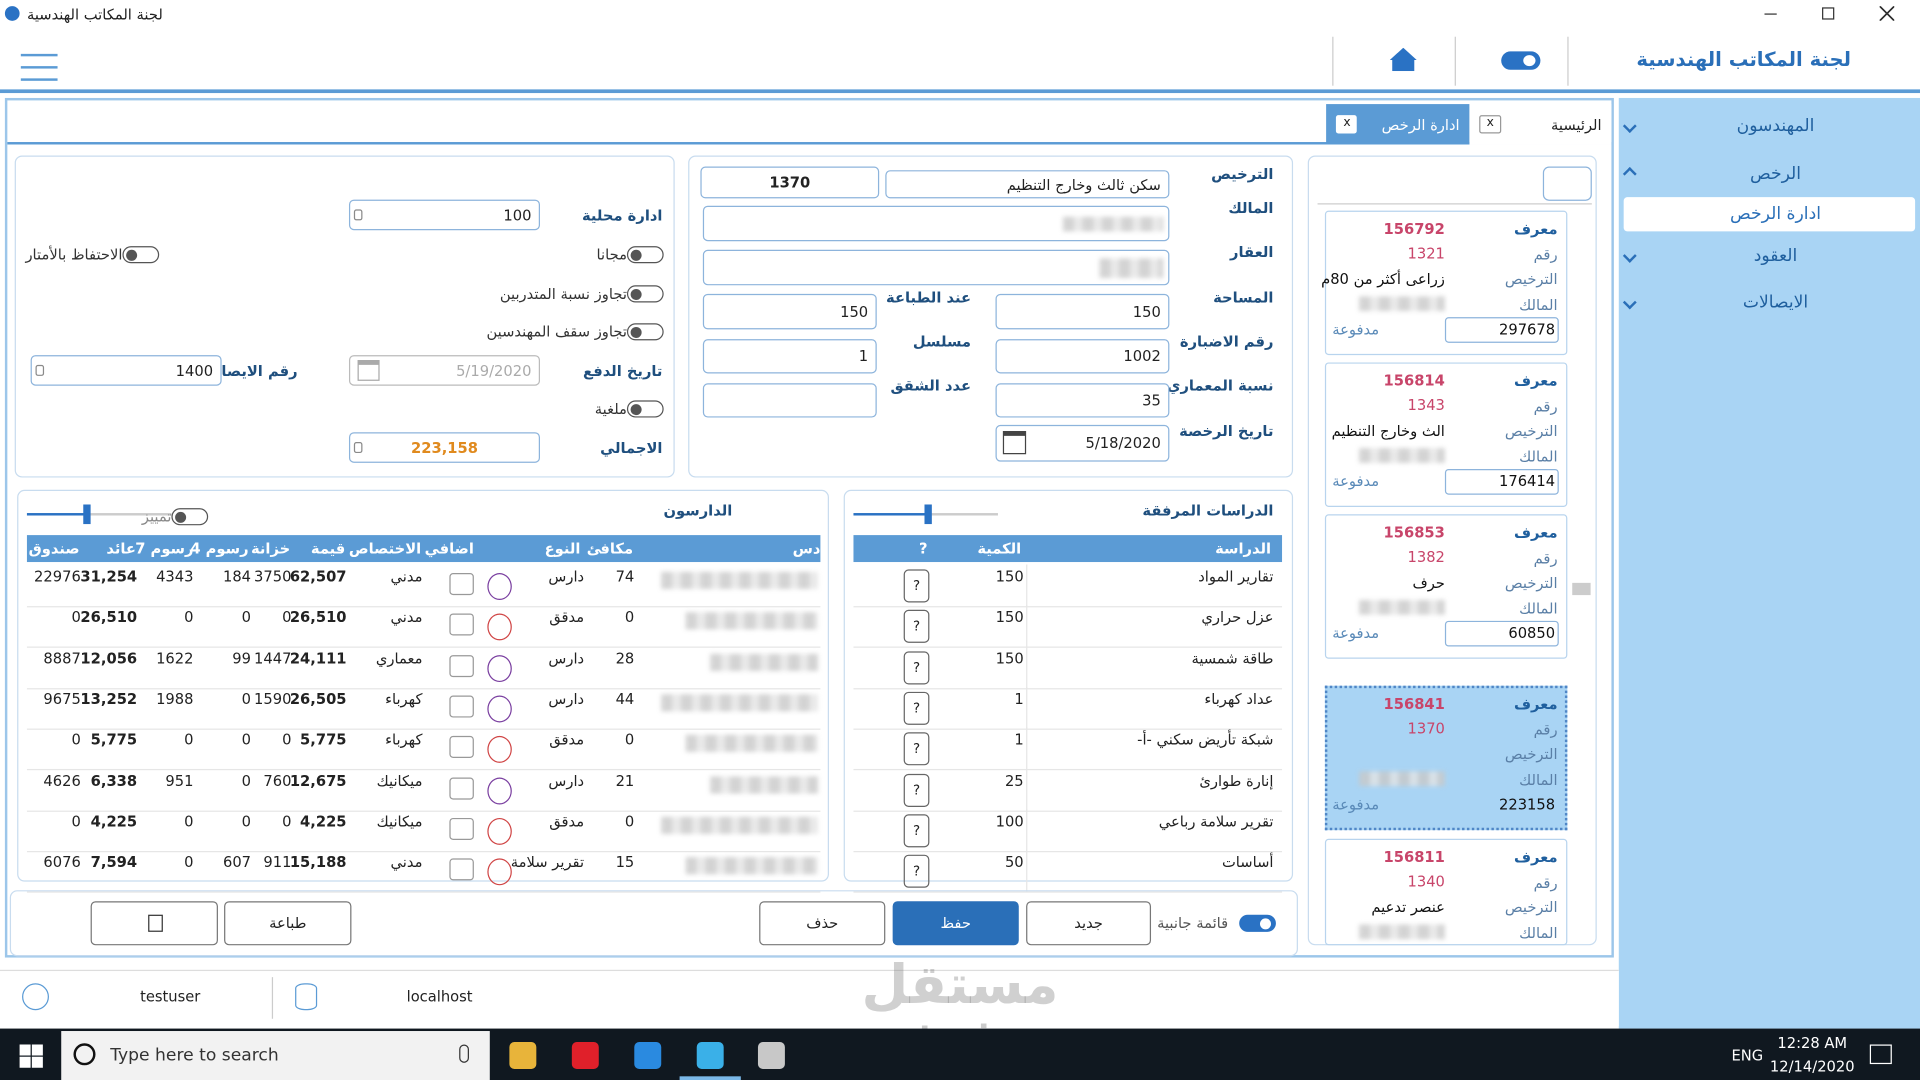  What do you see at coordinates (790, 182) in the screenshot?
I see `license-number: 1370` at bounding box center [790, 182].